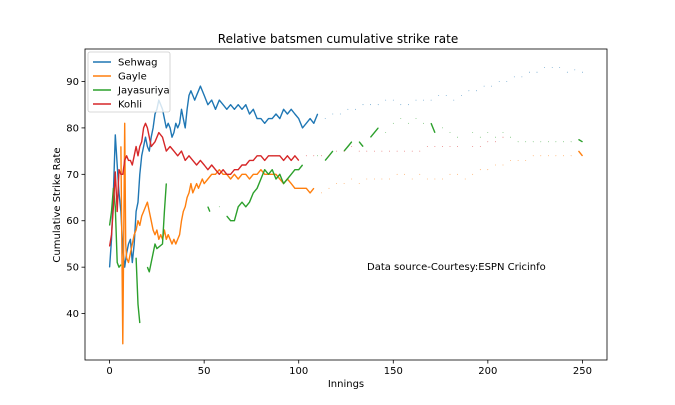 Image resolution: width=675 pixels, height=405 pixels. I want to click on y-tick-label: 70, so click(72, 175).